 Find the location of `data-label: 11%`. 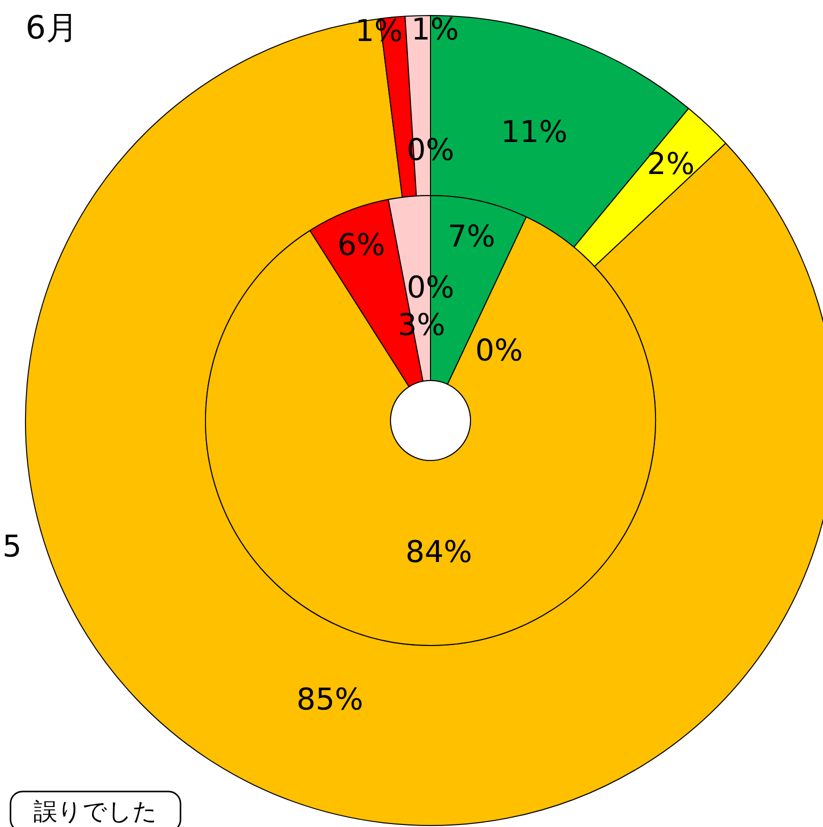

data-label: 11% is located at coordinates (534, 132).